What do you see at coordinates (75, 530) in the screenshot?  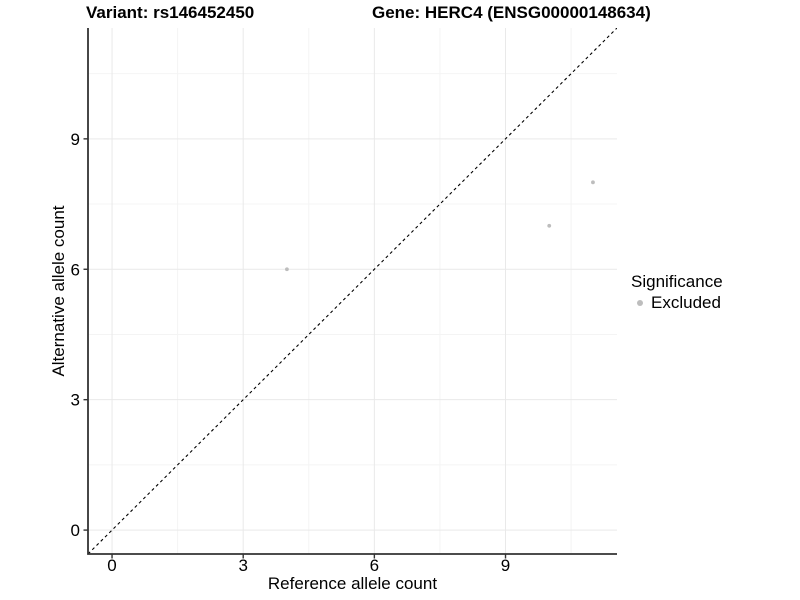 I see `y-tick-label: 0` at bounding box center [75, 530].